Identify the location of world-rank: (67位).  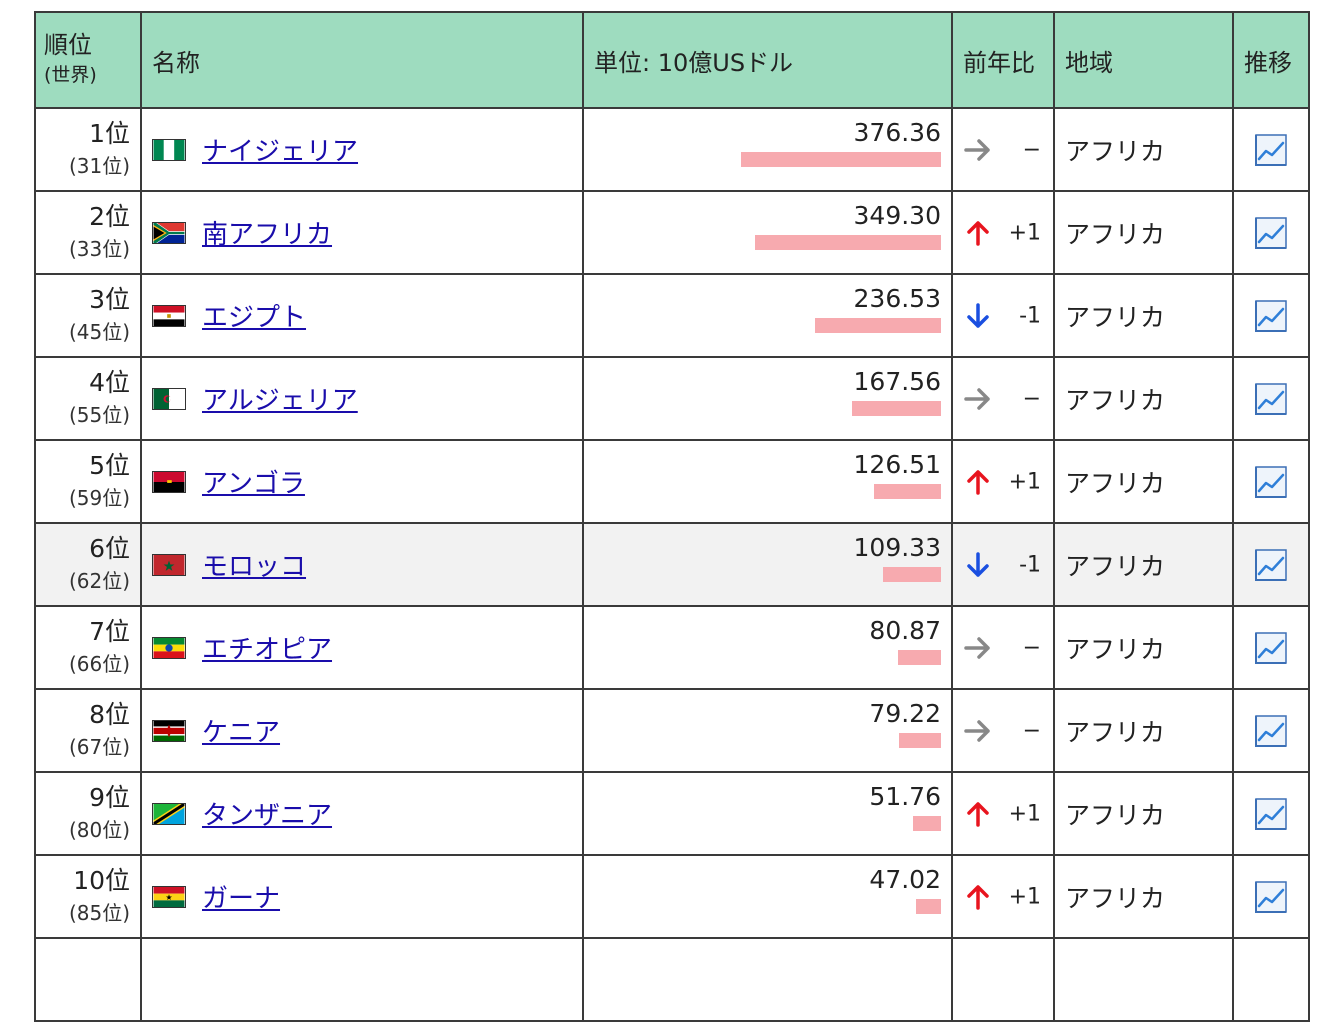
(99, 746).